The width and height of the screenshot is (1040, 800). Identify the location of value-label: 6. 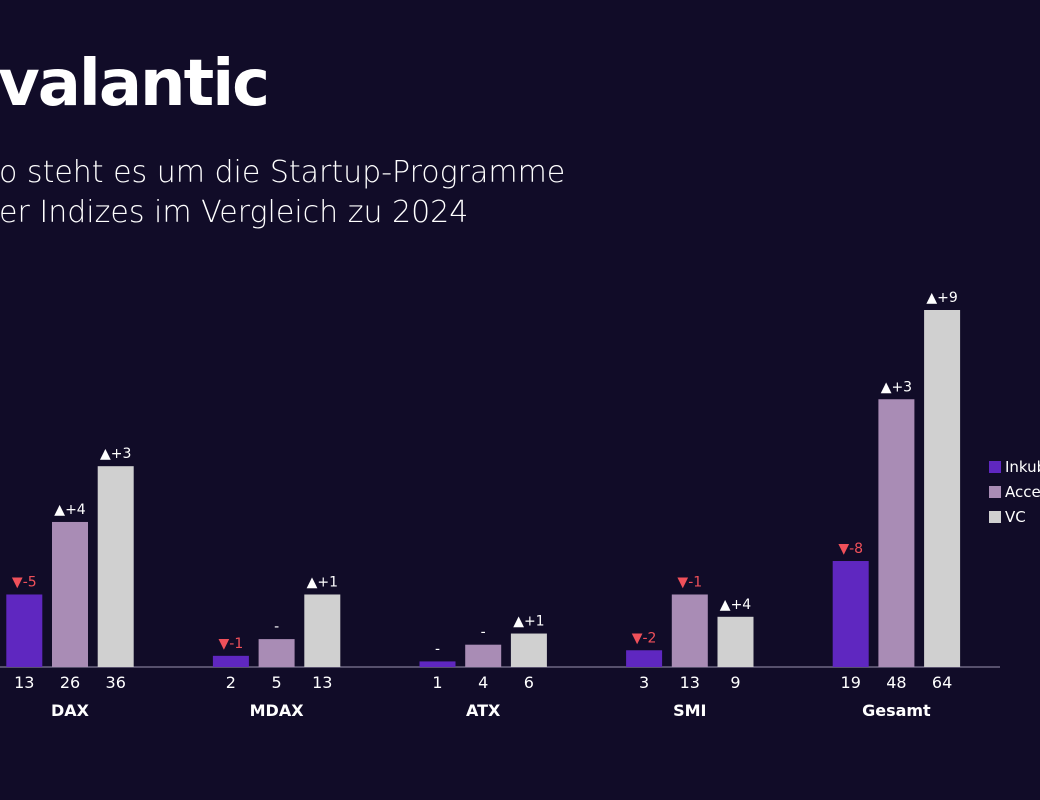
(529, 682).